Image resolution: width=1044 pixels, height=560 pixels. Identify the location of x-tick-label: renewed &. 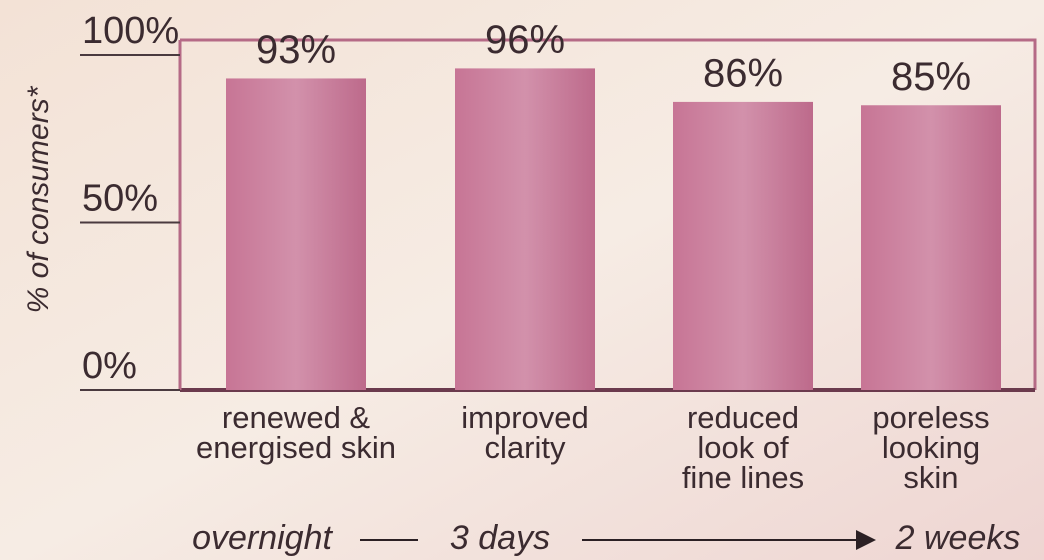
(296, 417).